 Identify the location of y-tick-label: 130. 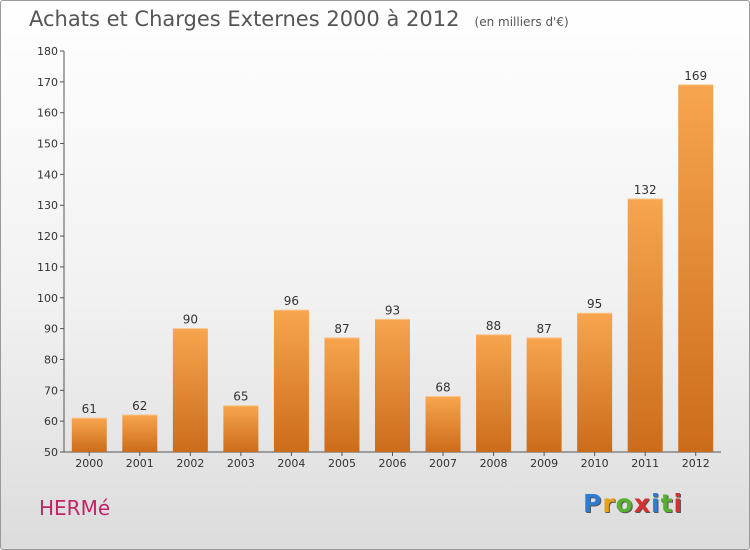
(47, 205).